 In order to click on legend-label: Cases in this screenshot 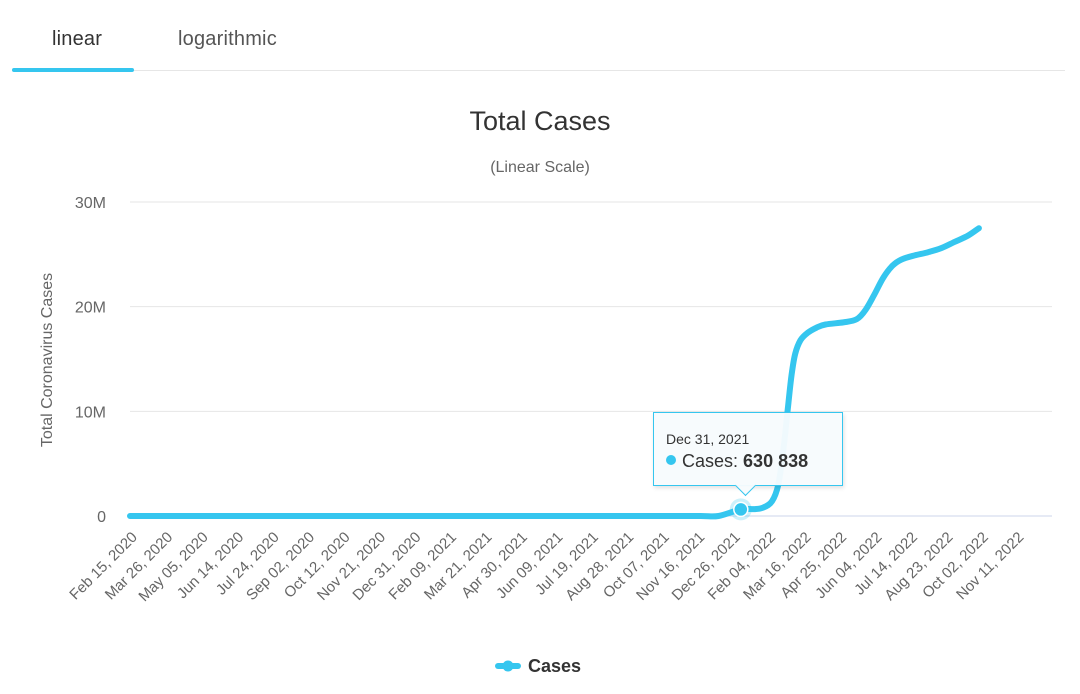, I will do `click(554, 666)`.